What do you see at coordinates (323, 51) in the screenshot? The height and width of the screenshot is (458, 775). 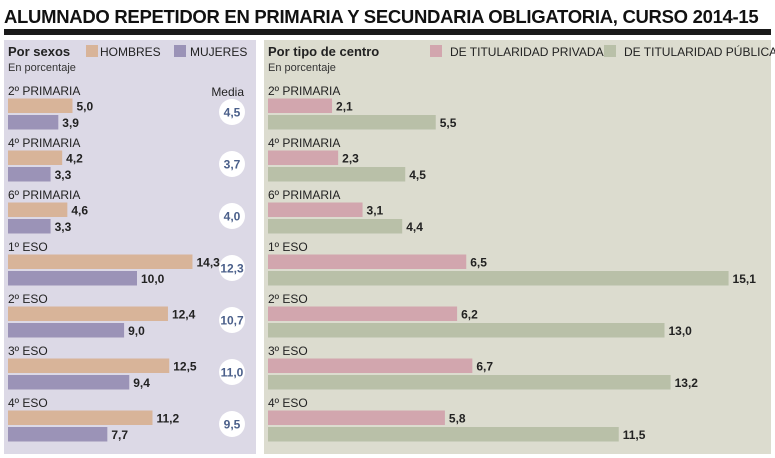 I see `panel-title: Por tipo de centro` at bounding box center [323, 51].